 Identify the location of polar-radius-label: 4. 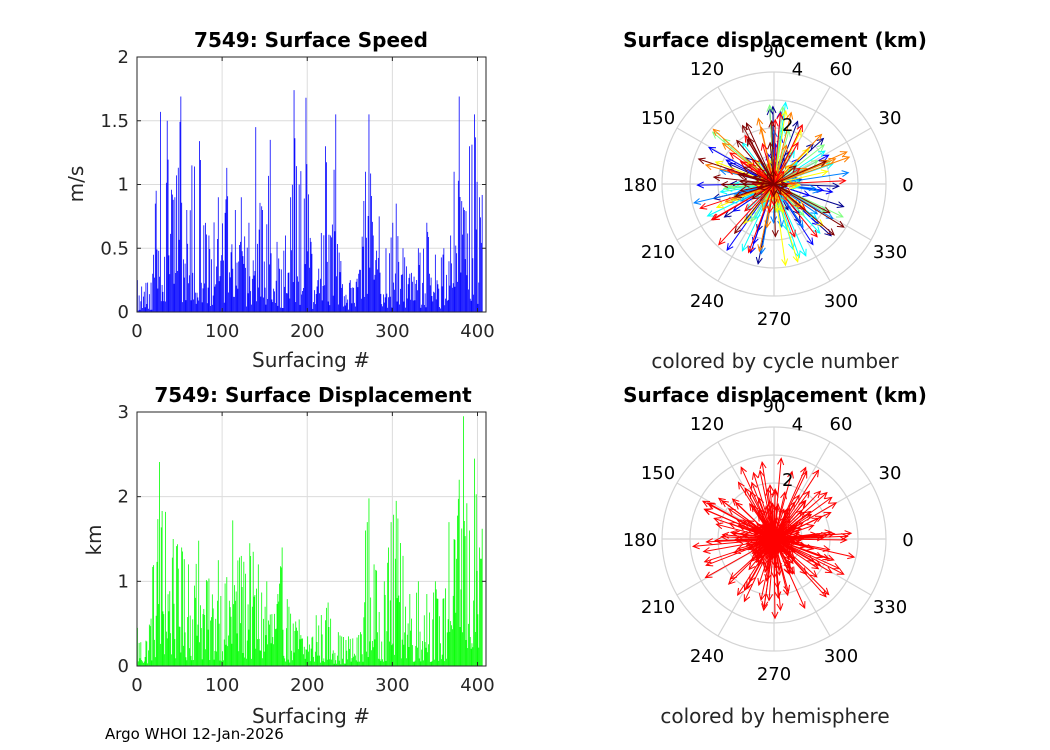
(797, 70).